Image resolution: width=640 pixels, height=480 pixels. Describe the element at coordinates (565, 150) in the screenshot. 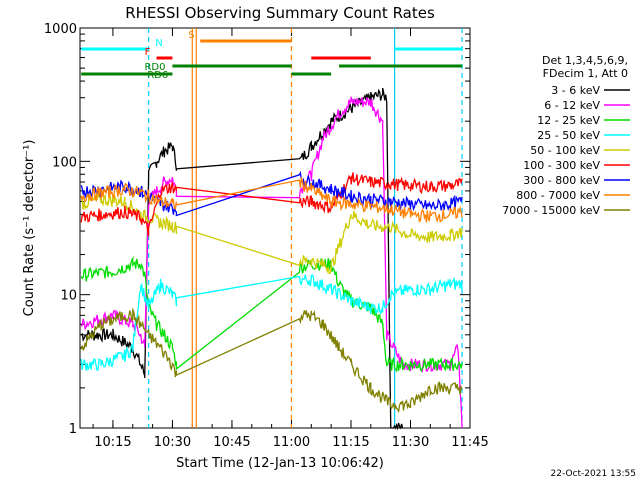

I see `legend-label: 50 - 100 keV` at that location.